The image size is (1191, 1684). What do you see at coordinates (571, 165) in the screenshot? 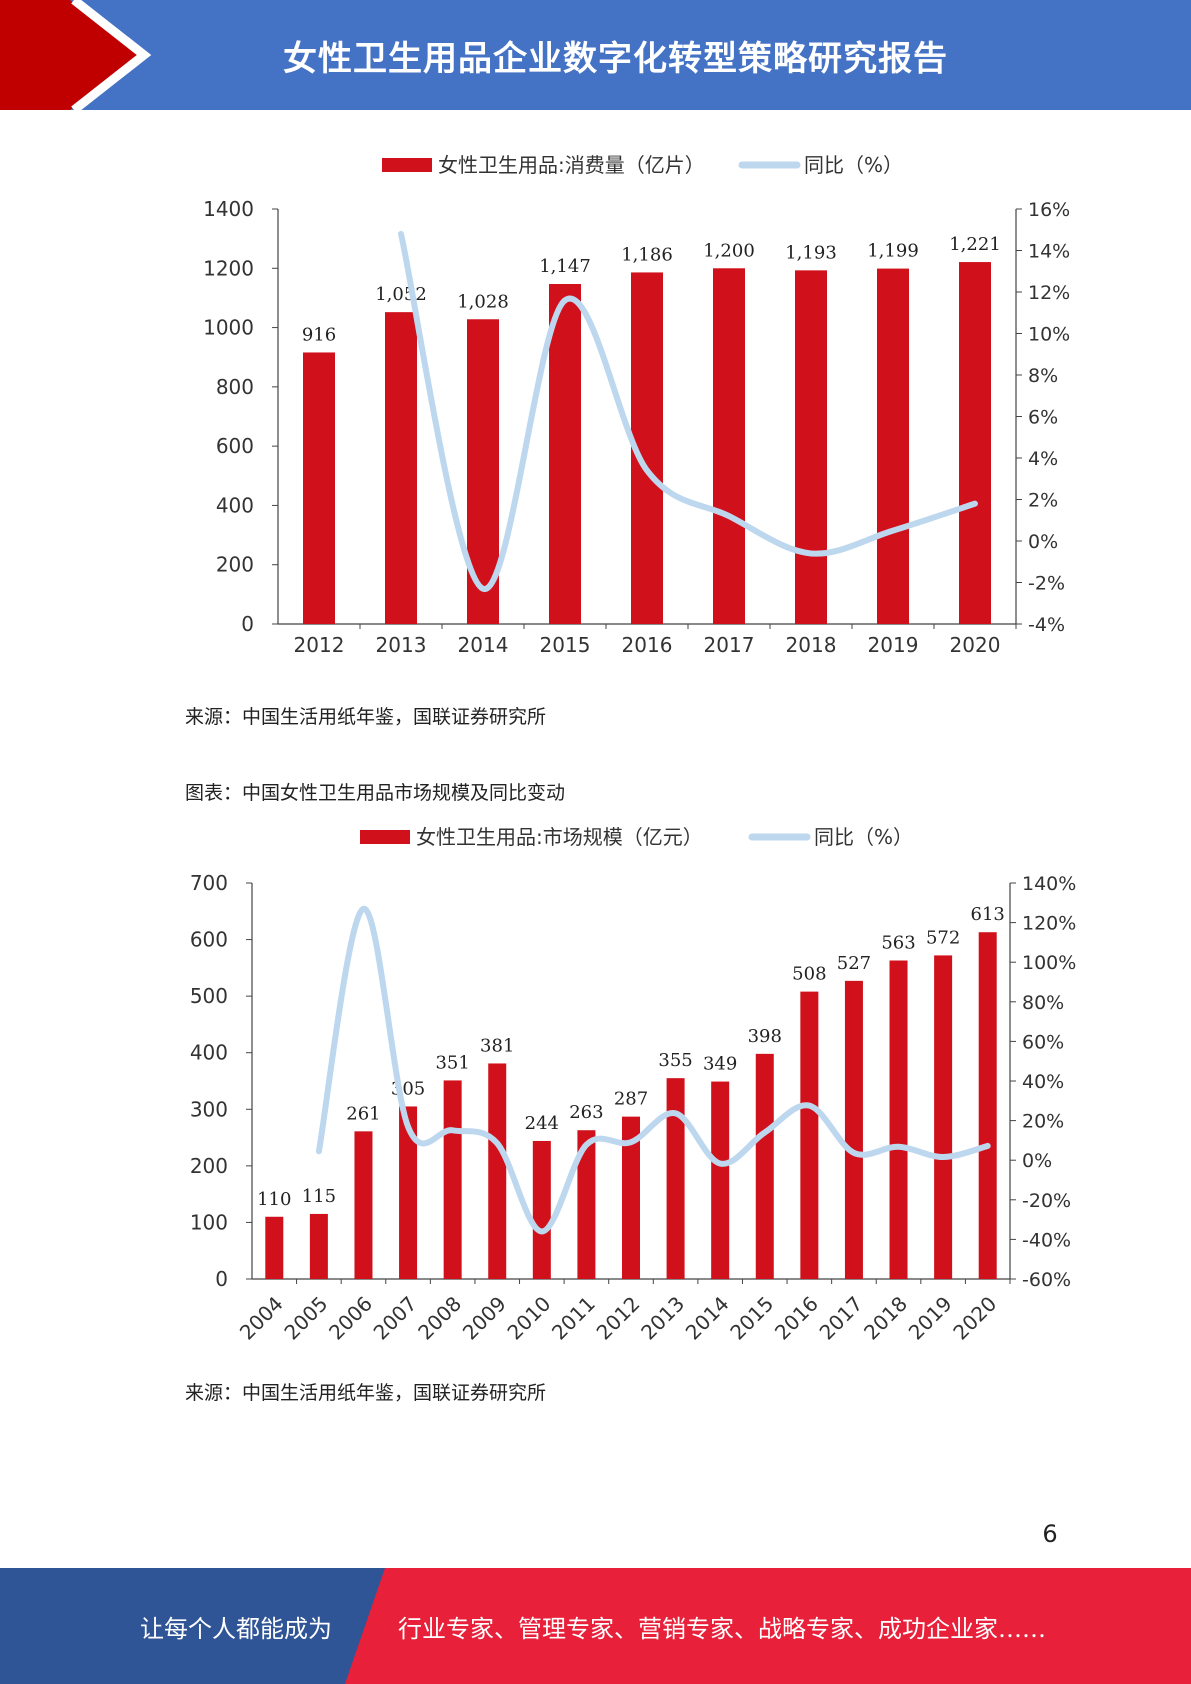
I see `legend-bar-label: 女性卫生用品:消费量（亿片）` at bounding box center [571, 165].